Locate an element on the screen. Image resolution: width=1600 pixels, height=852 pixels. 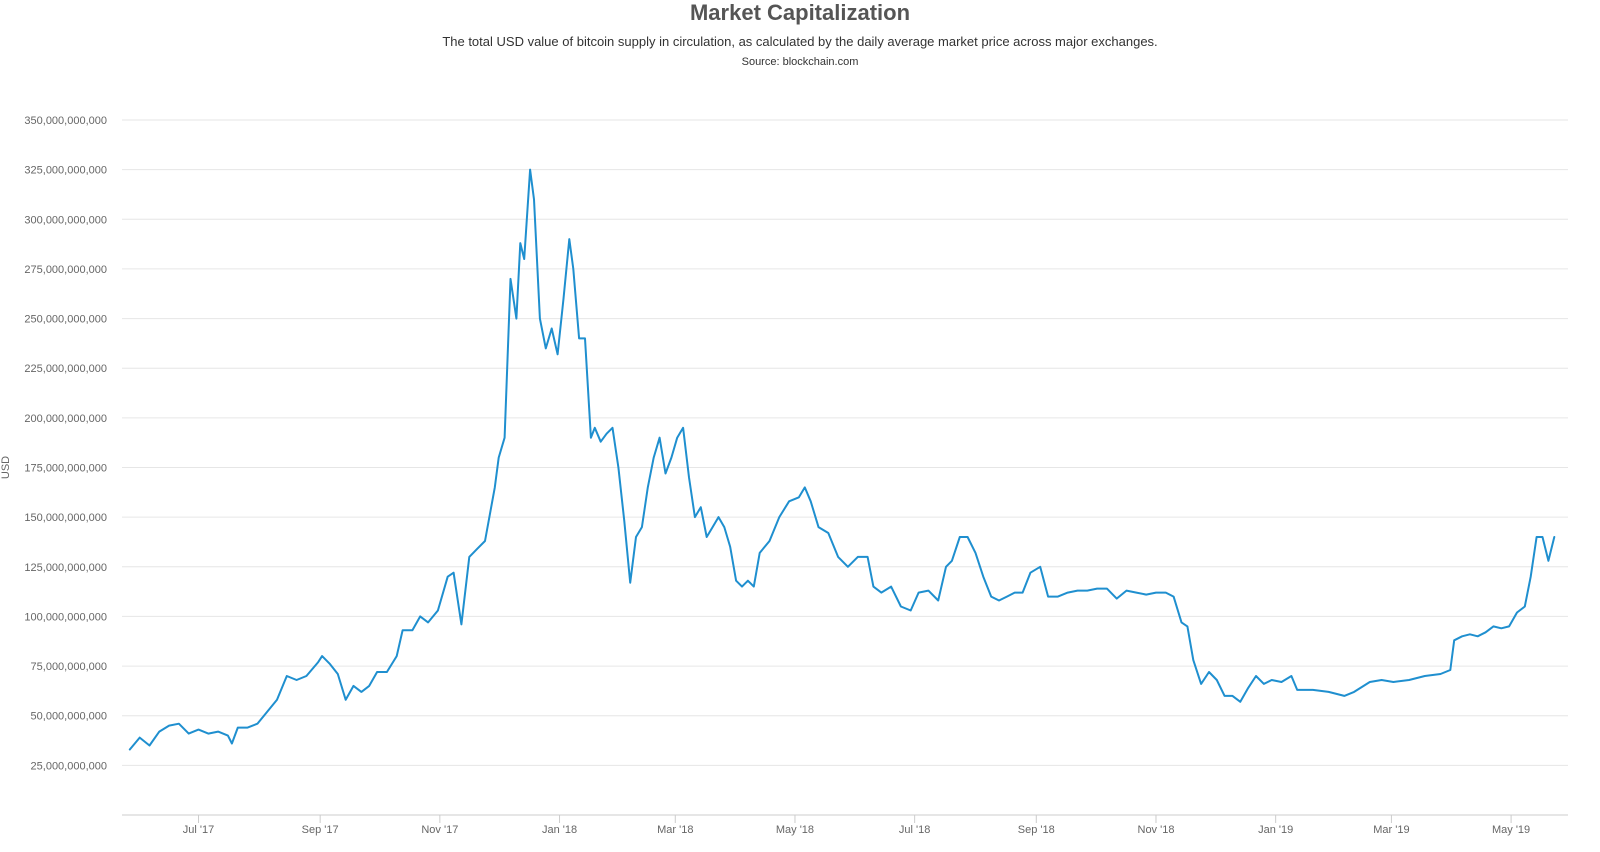
x-tick-label: Sep '17 is located at coordinates (320, 830).